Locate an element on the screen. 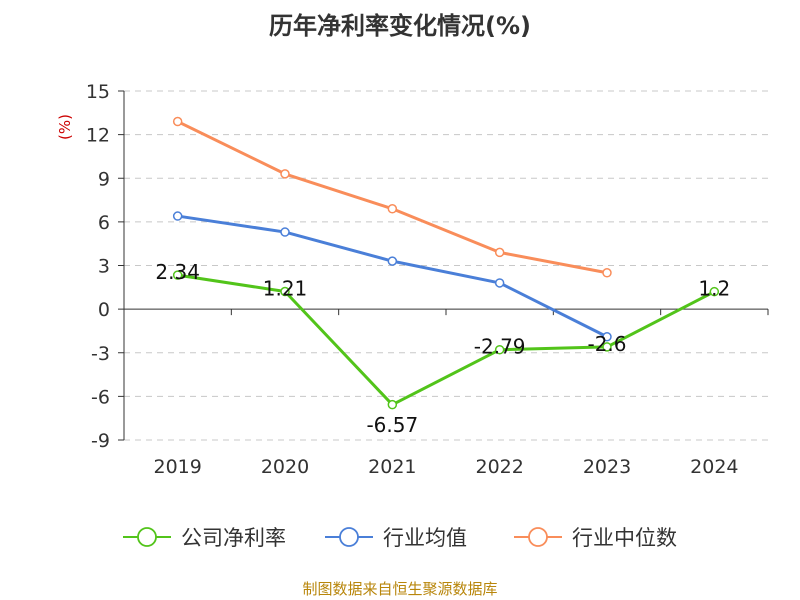 The image size is (800, 600). x-tick-label: 2021 is located at coordinates (392, 467).